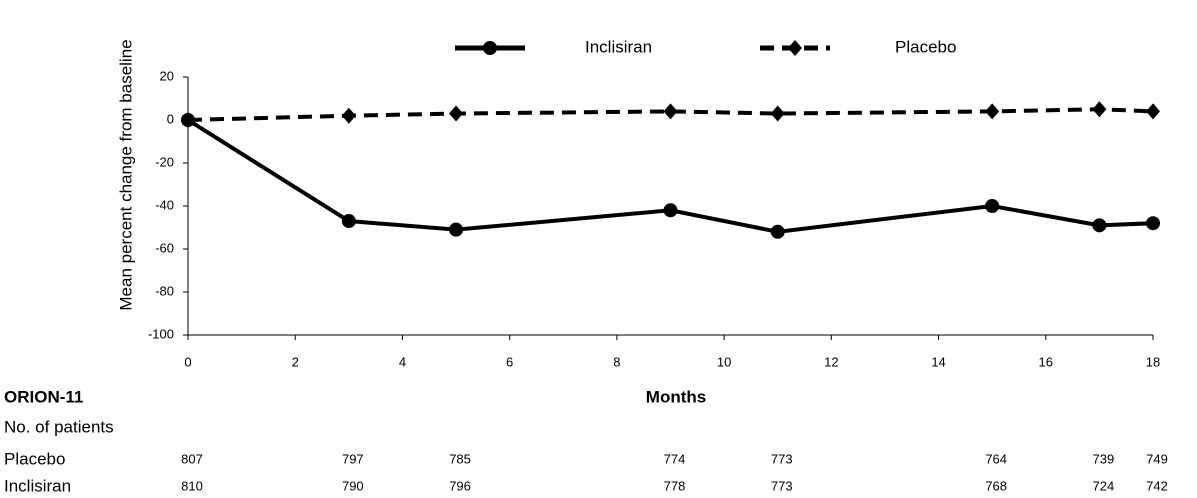  Describe the element at coordinates (996, 458) in the screenshot. I see `table-cell: 764` at that location.